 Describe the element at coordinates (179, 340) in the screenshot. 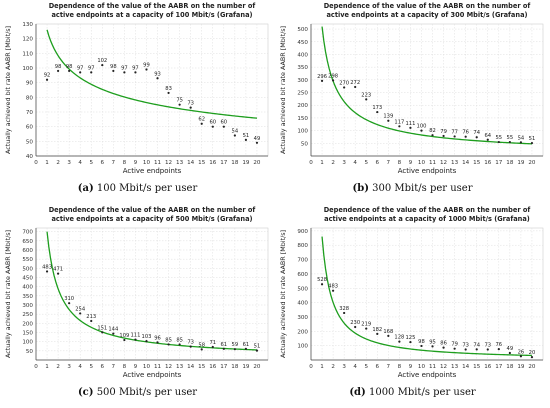

I see `data-label: 85` at that location.